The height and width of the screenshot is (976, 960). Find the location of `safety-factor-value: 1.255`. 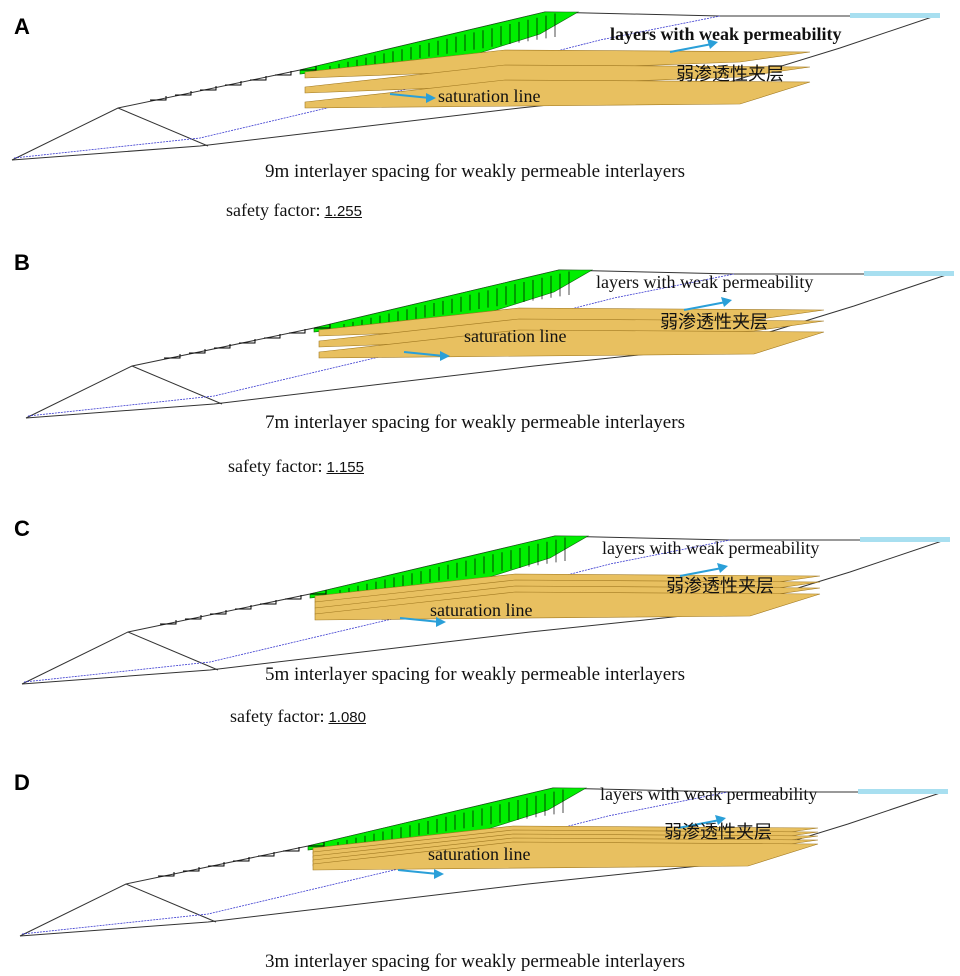

safety-factor-value: 1.255 is located at coordinates (343, 211).